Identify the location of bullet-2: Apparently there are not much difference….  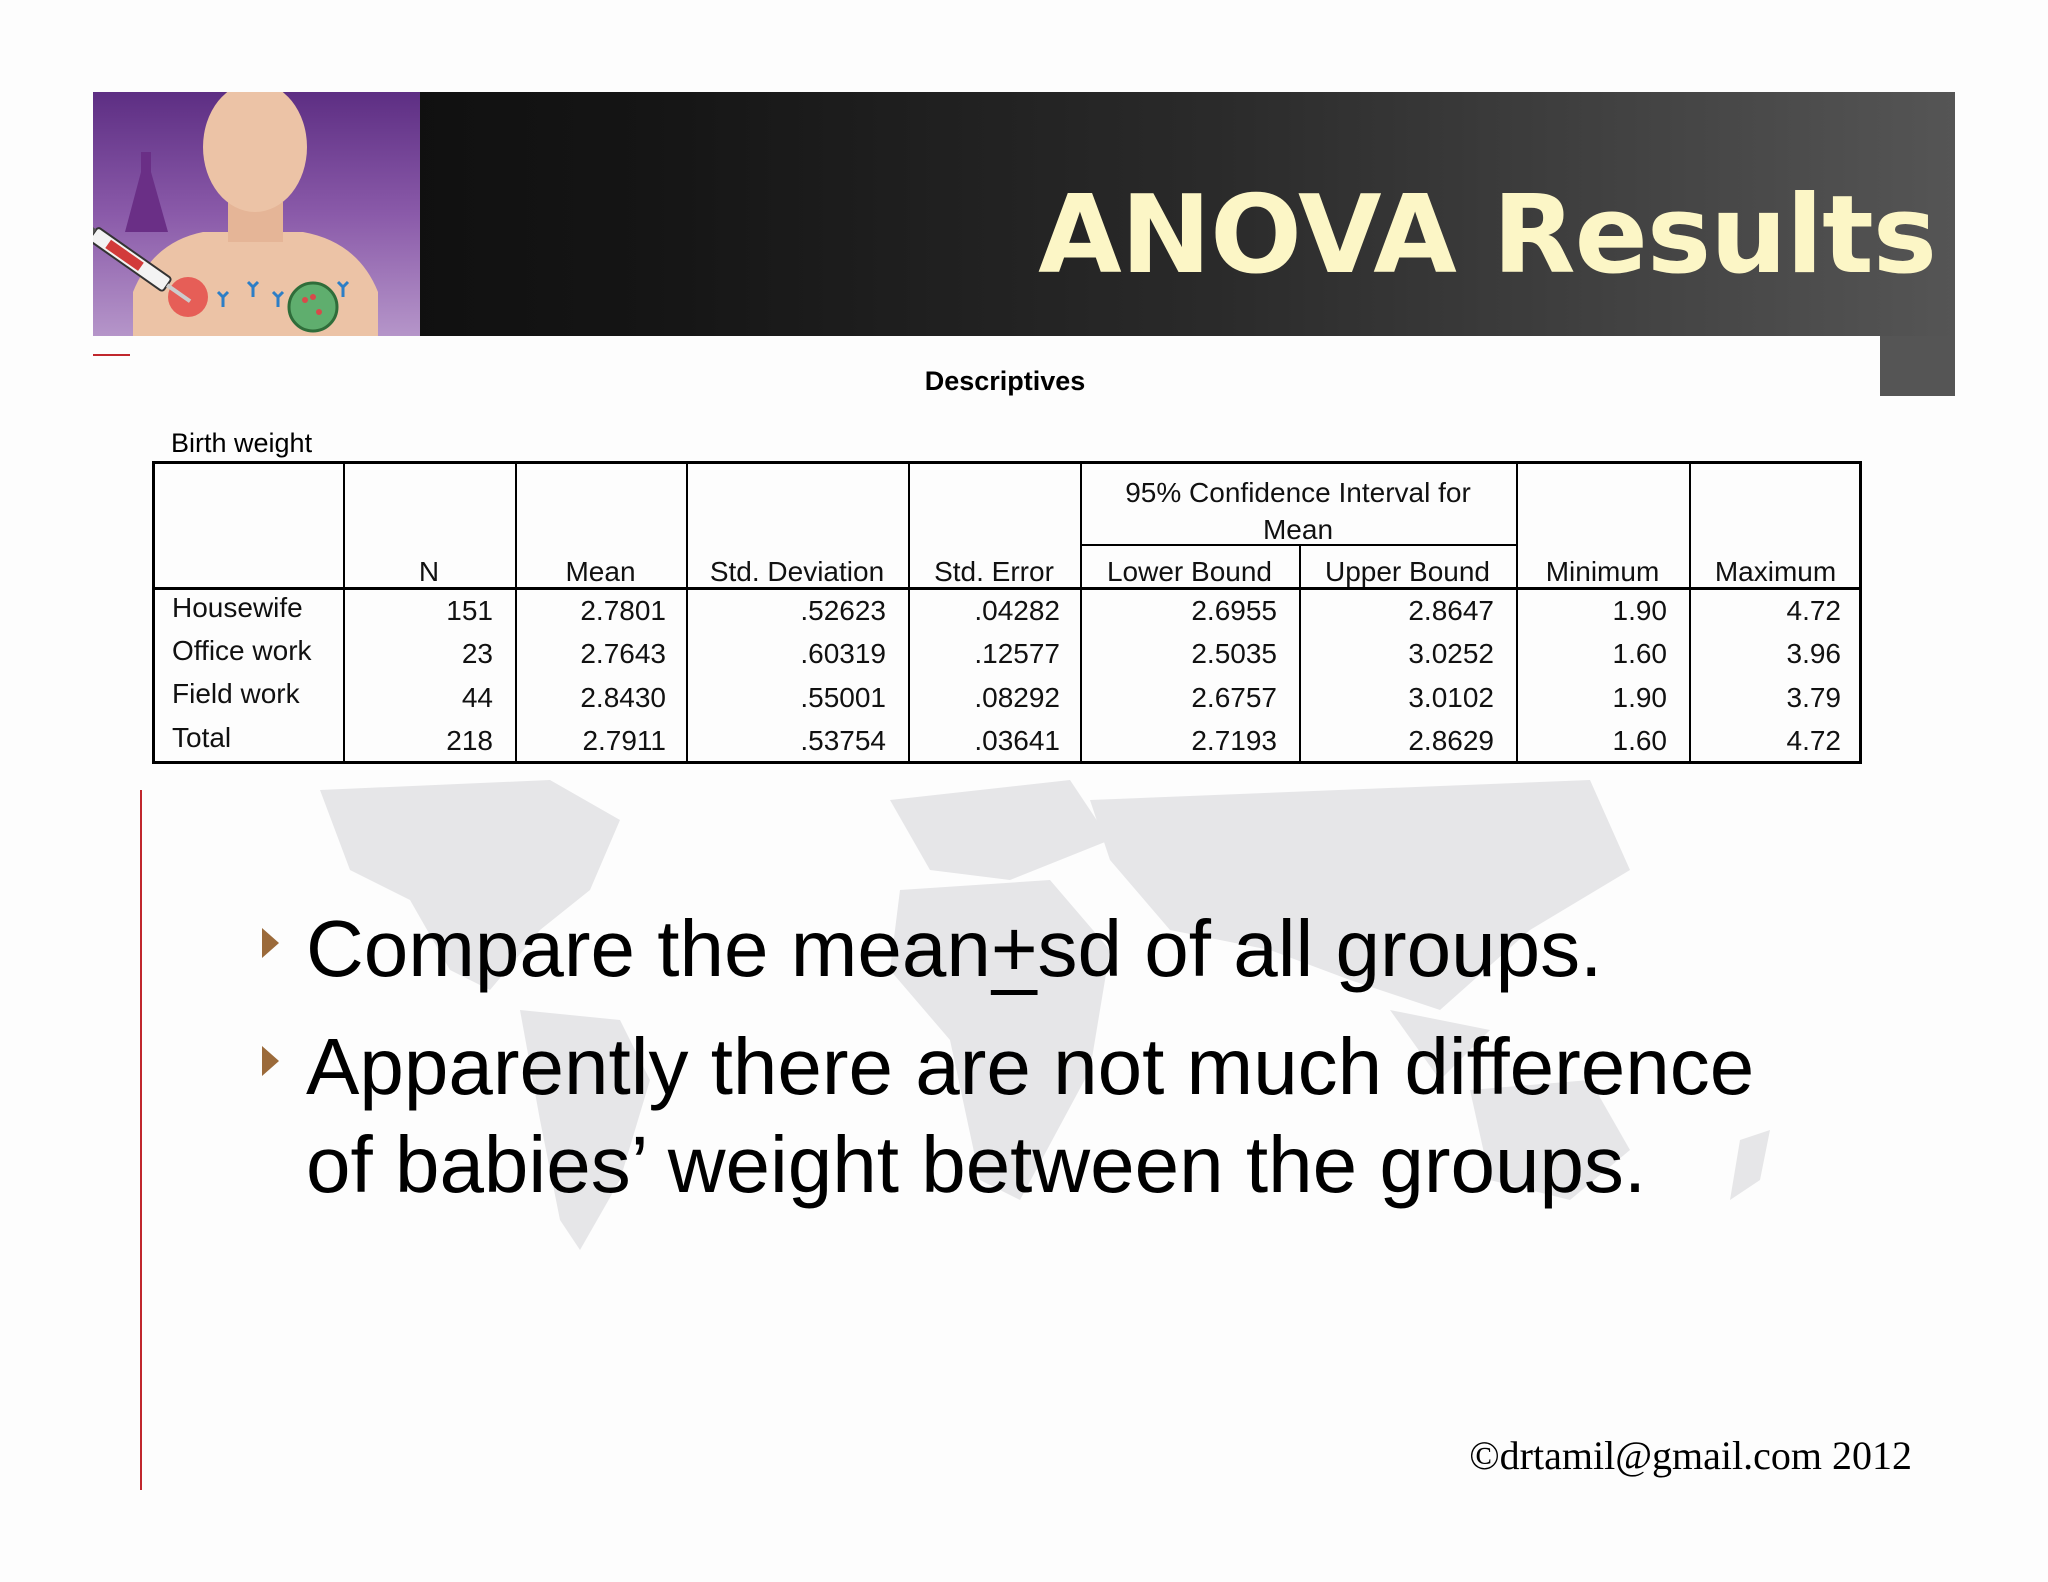
(1030, 1115).